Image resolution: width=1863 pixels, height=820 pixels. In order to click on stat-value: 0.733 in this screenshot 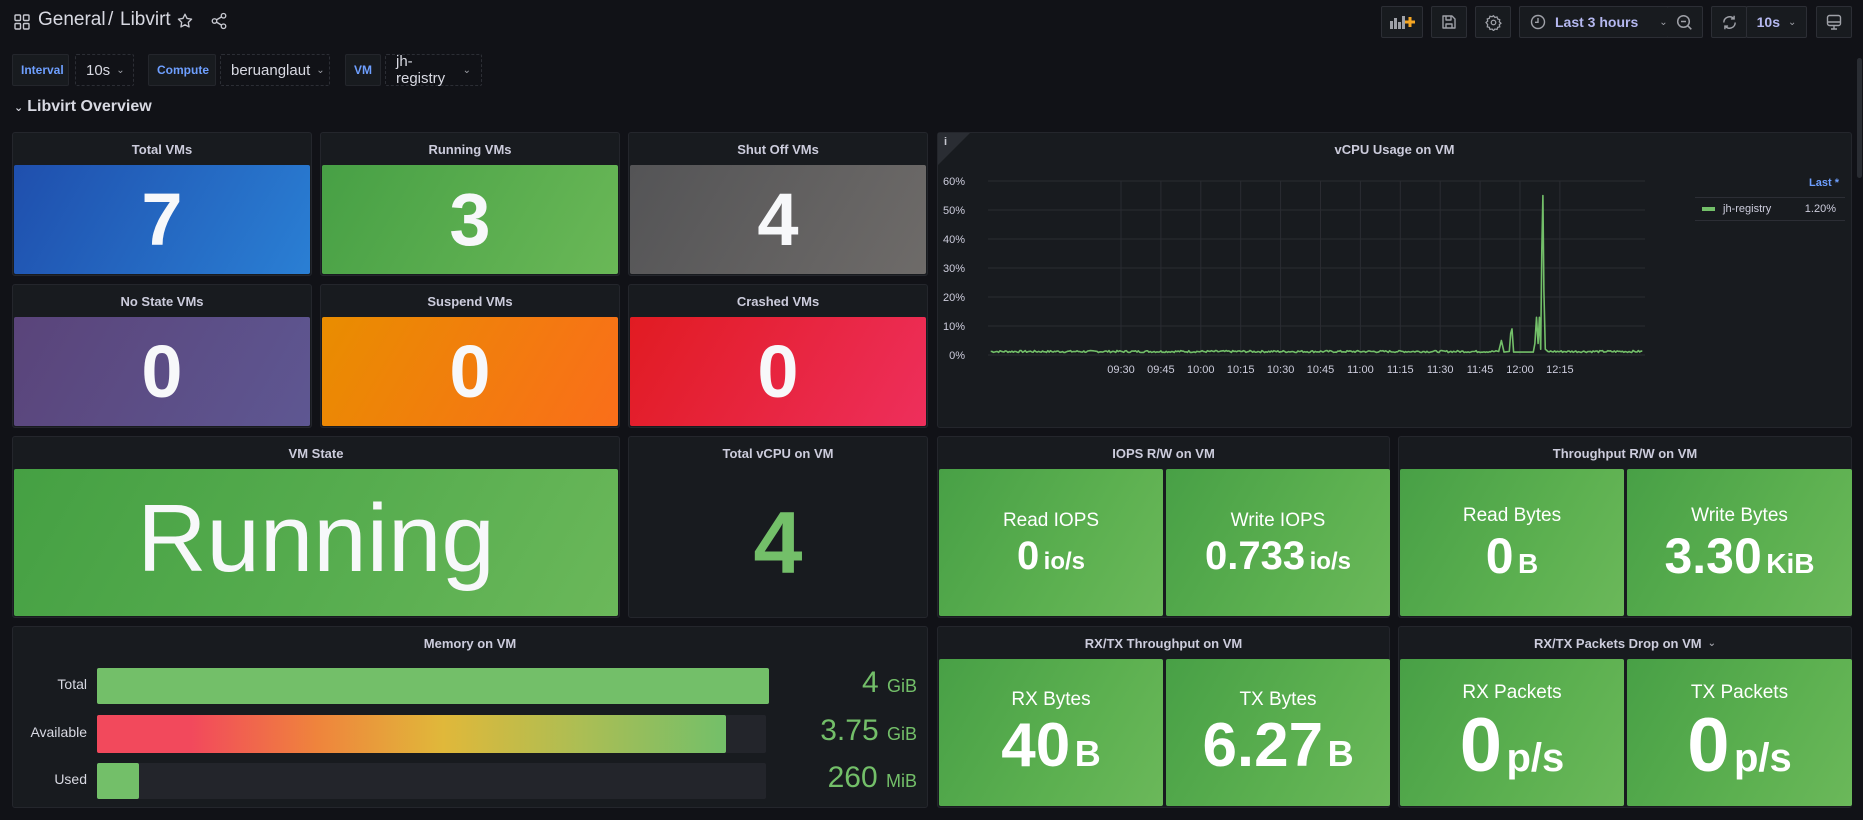, I will do `click(1255, 555)`.